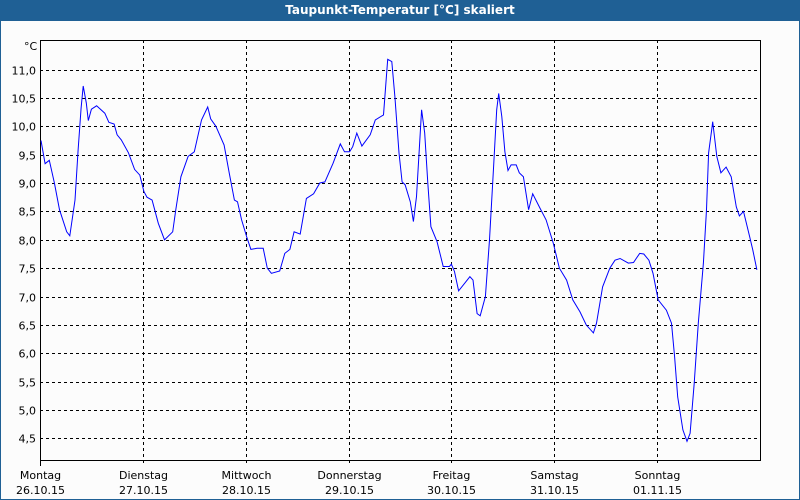 This screenshot has height=500, width=800. What do you see at coordinates (28, 156) in the screenshot?
I see `y-tick-label: 9,5` at bounding box center [28, 156].